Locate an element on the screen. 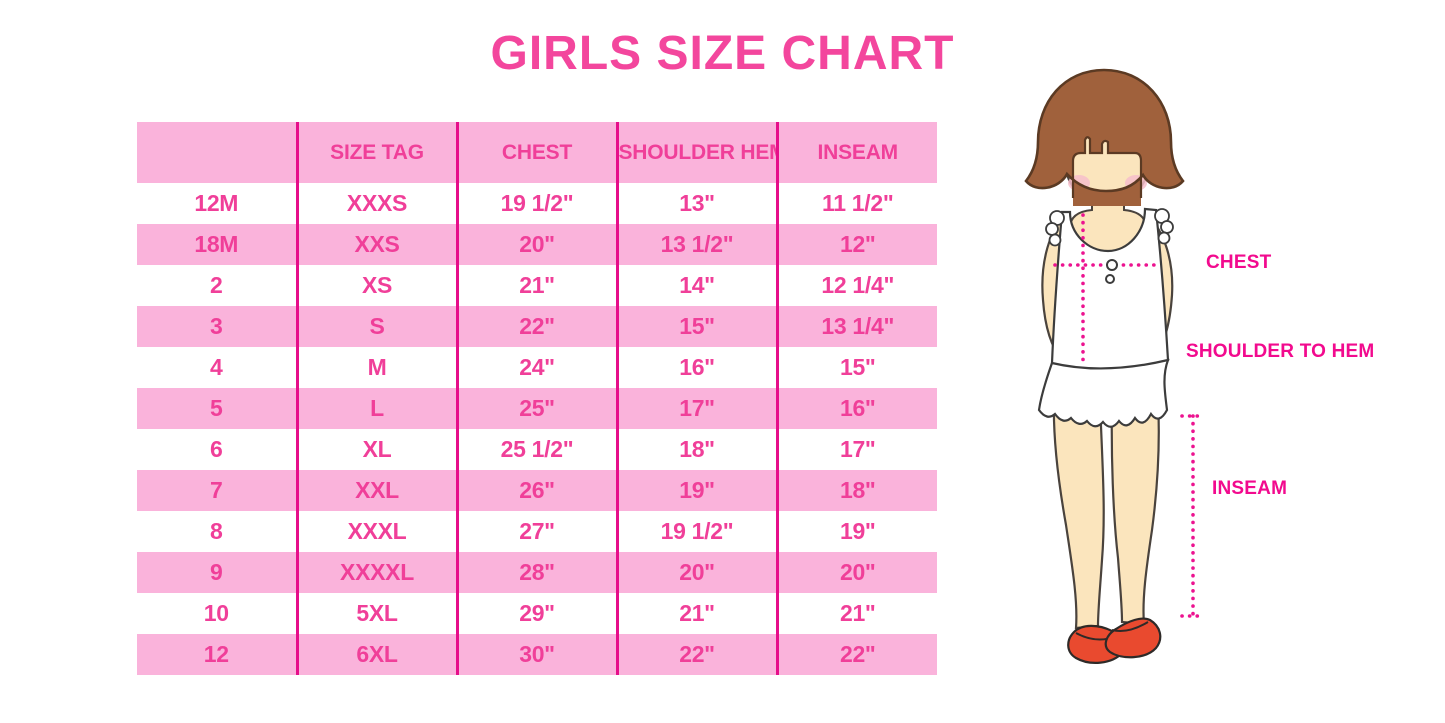  size-cell: 12M is located at coordinates (216, 203).